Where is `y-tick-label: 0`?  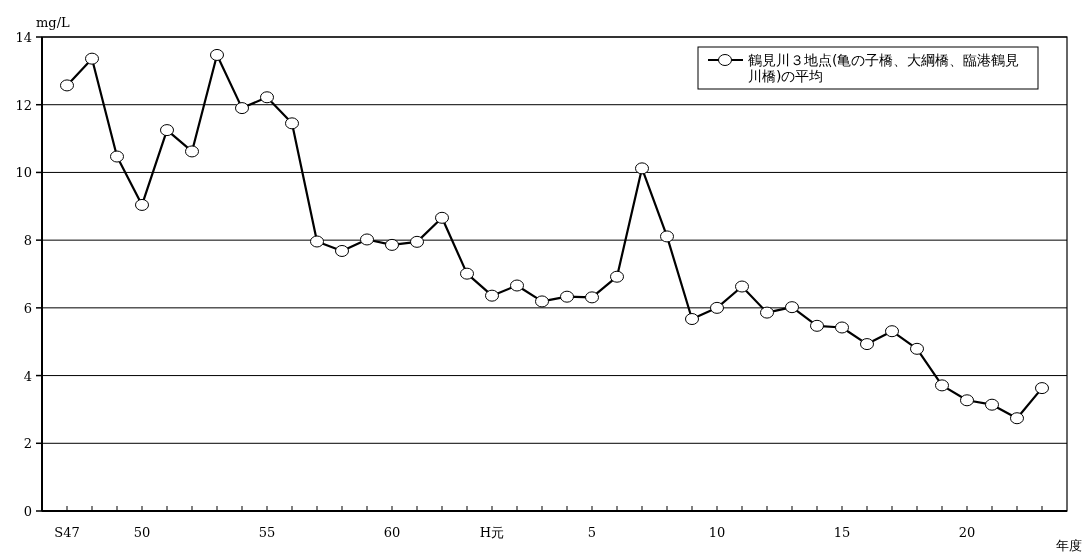 y-tick-label: 0 is located at coordinates (27, 511).